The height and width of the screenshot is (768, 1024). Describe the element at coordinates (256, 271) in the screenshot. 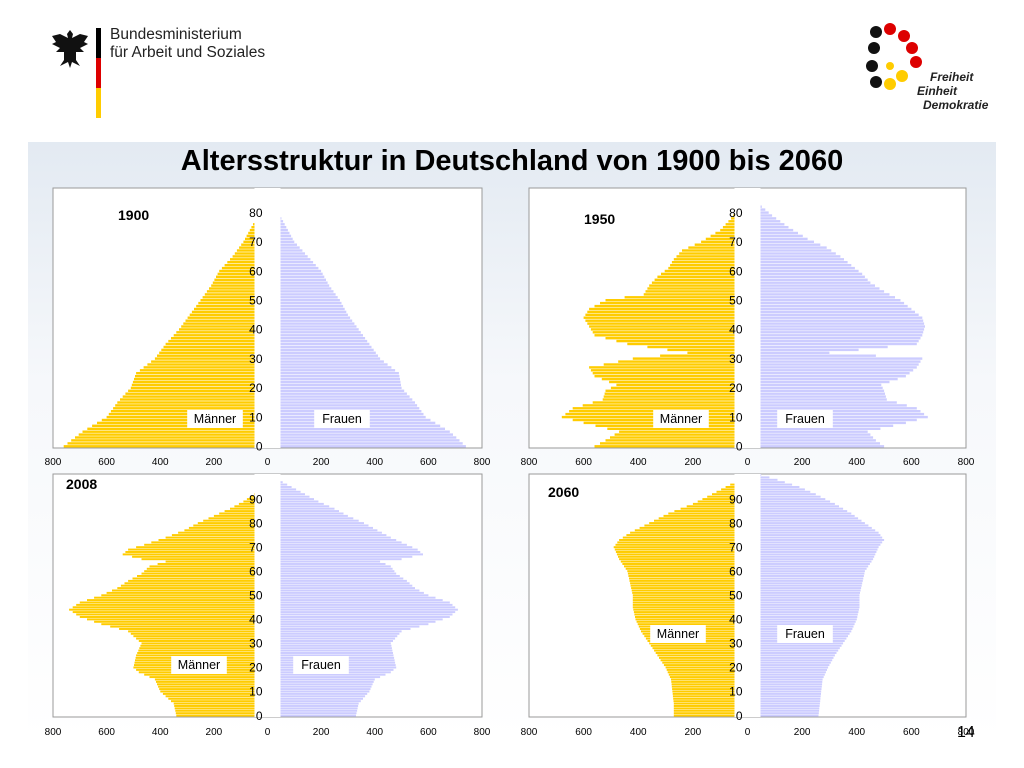

I see `age-tick-label: 60` at that location.